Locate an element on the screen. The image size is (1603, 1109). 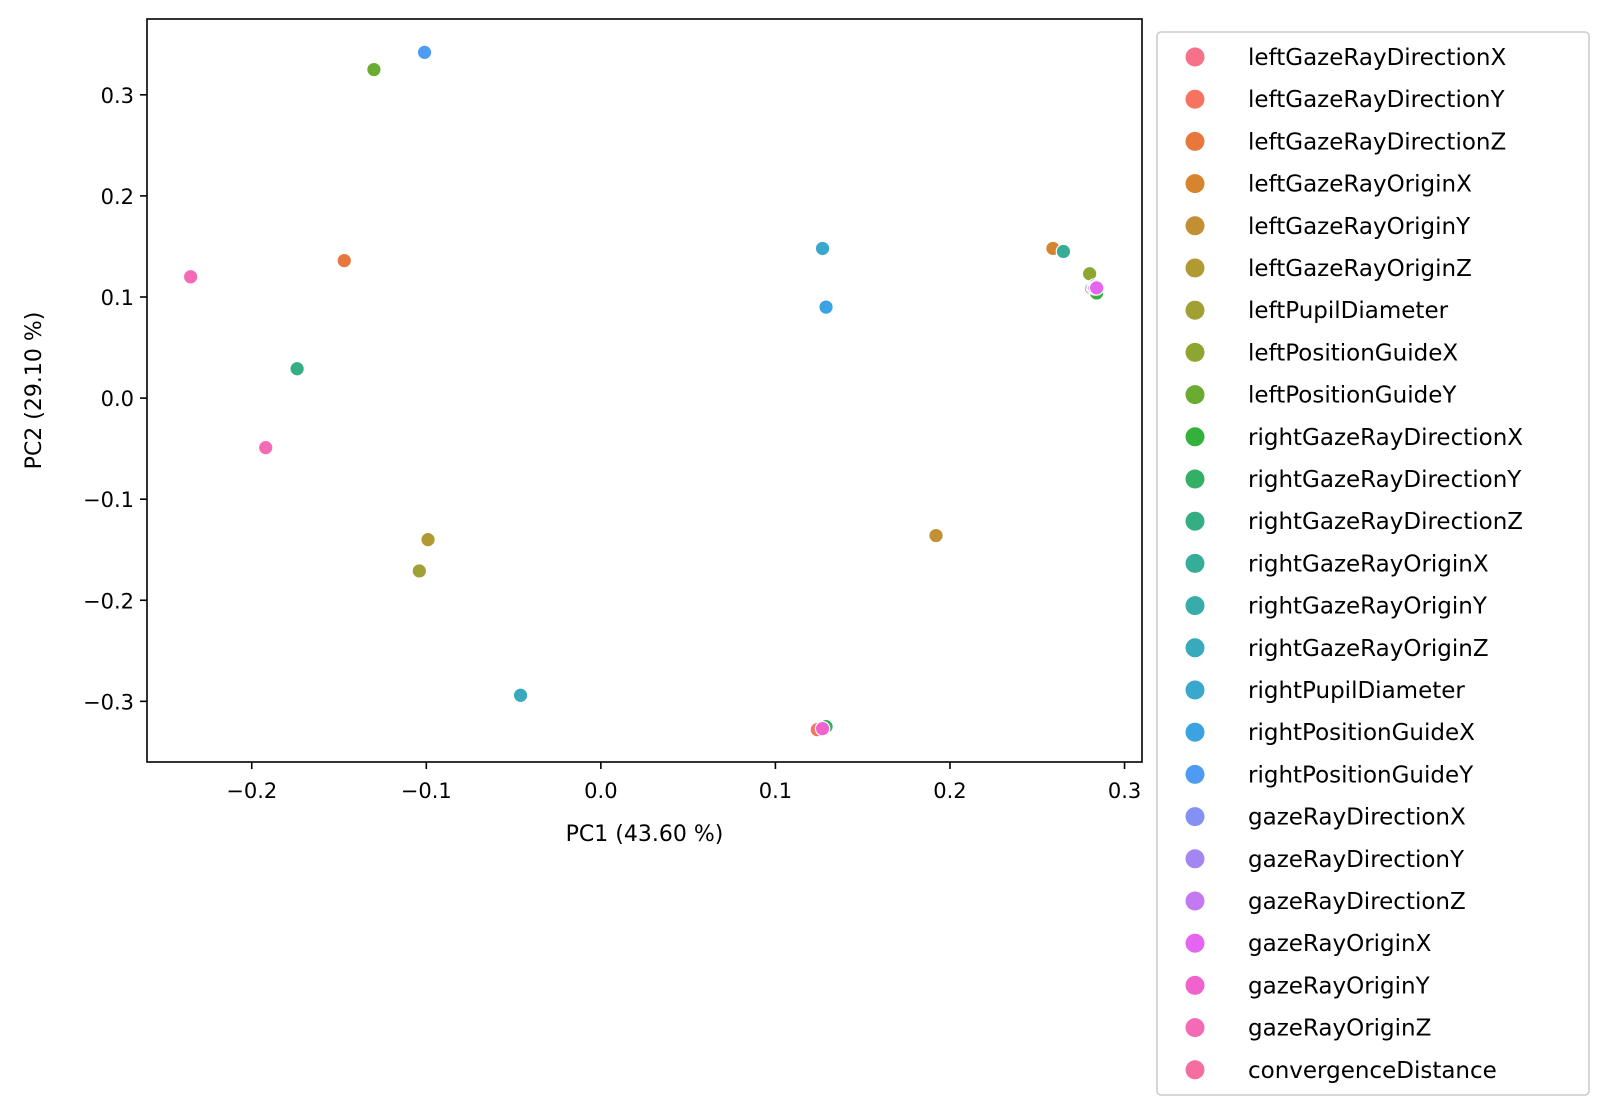
legend-label: gazeRayDirectionZ is located at coordinates (1357, 902).